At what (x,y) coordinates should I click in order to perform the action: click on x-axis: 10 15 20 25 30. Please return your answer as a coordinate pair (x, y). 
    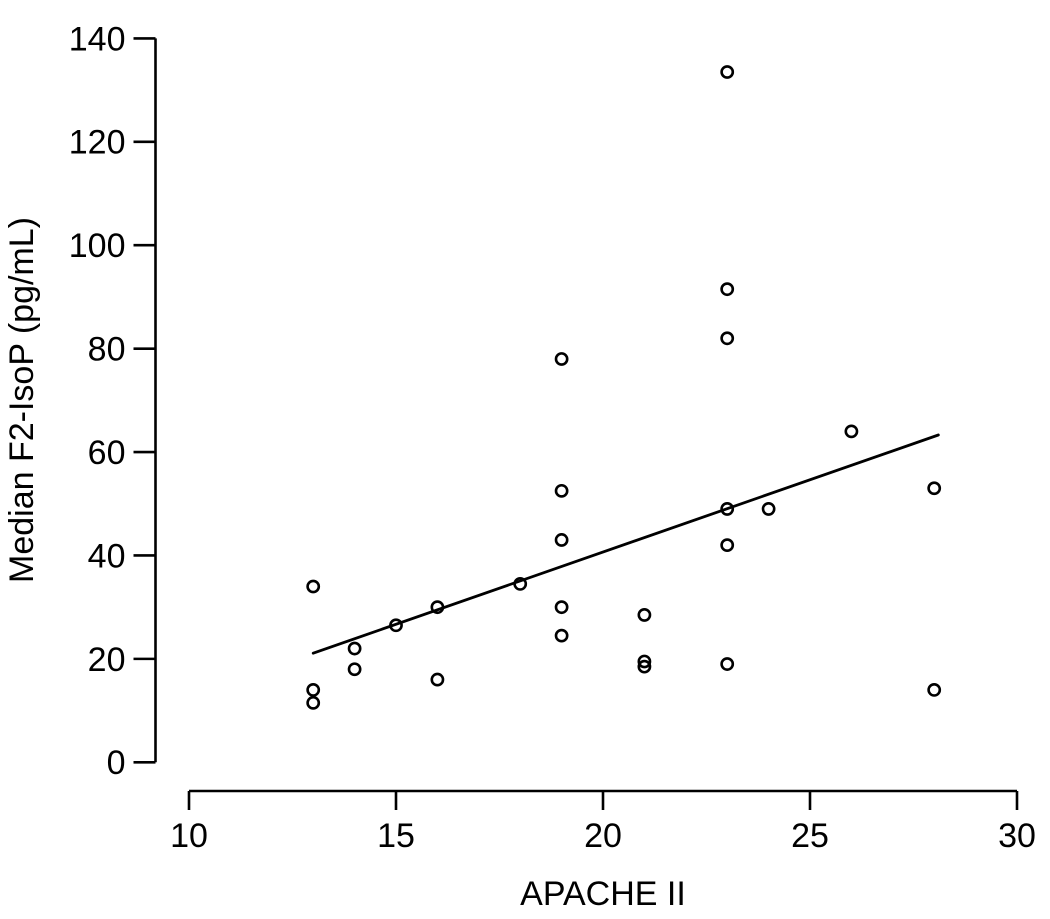
    Looking at the image, I should click on (603, 822).